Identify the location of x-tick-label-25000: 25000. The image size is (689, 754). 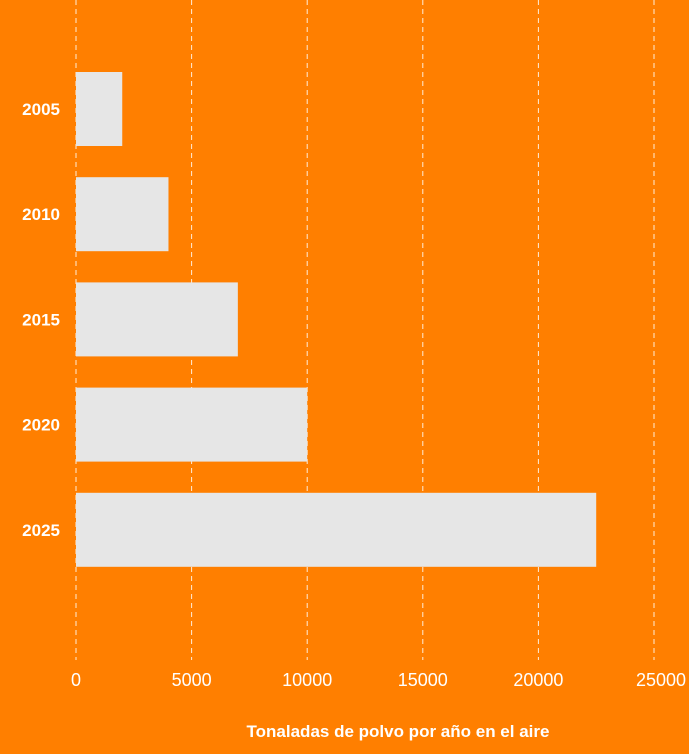
(661, 680).